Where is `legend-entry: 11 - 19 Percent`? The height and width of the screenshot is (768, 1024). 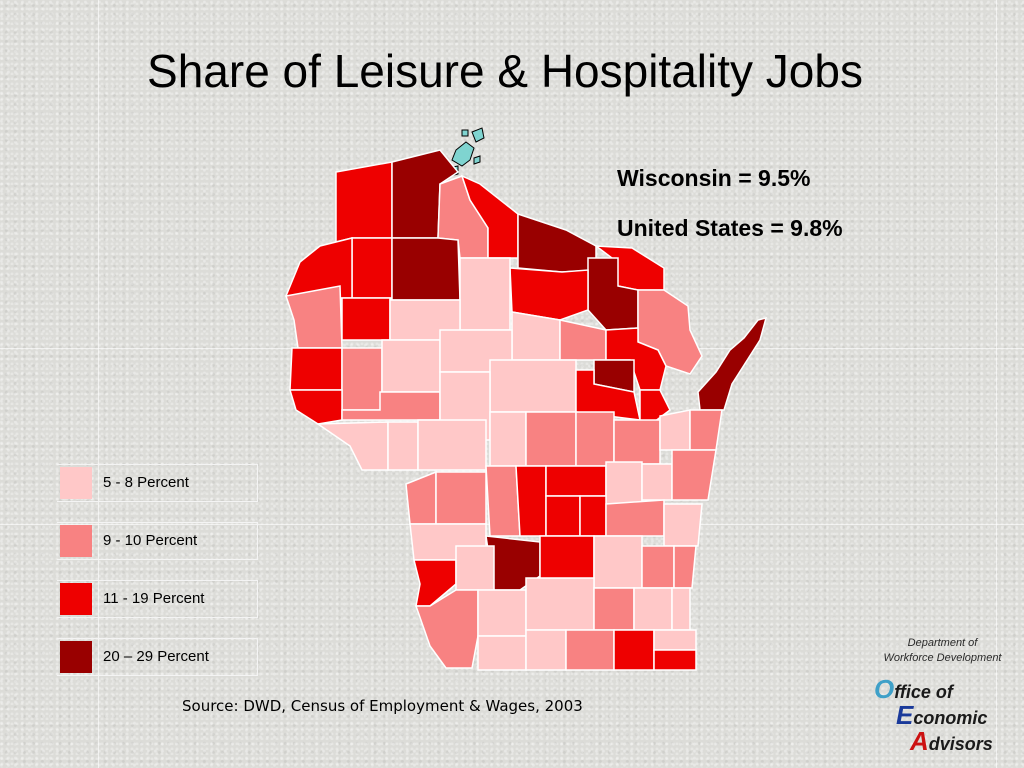 legend-entry: 11 - 19 Percent is located at coordinates (157, 599).